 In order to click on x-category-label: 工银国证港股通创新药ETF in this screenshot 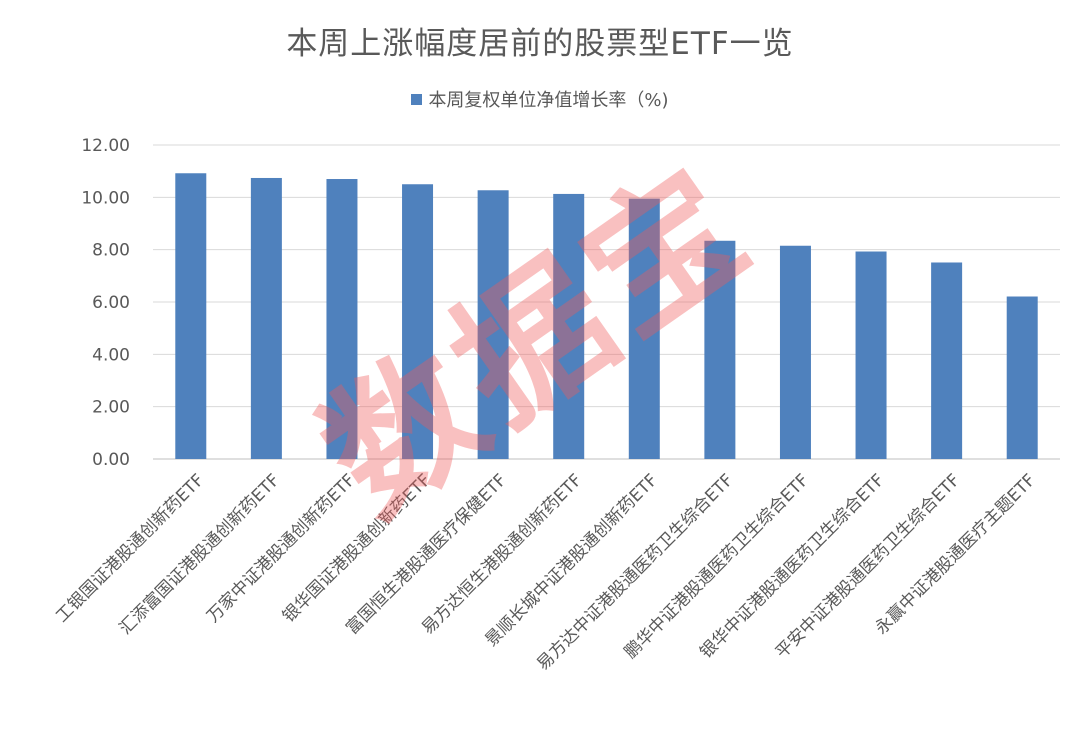, I will do `click(130, 548)`.